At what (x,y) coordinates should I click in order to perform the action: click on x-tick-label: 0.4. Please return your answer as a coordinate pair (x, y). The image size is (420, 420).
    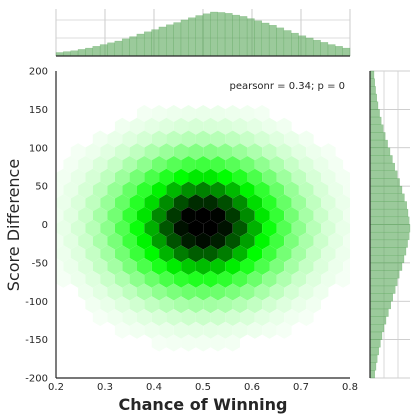
    Looking at the image, I should click on (154, 387).